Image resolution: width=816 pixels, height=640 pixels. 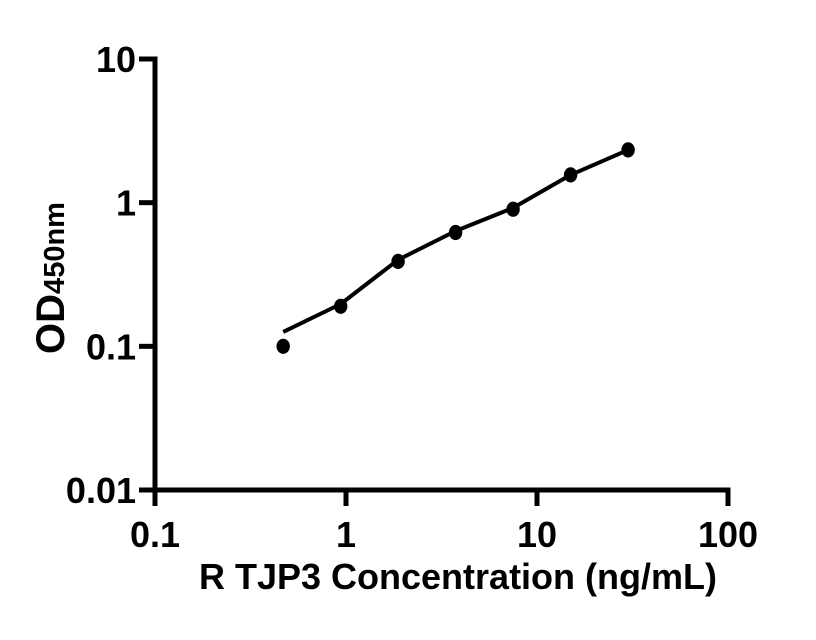 I want to click on plot-area, so click(x=455, y=248).